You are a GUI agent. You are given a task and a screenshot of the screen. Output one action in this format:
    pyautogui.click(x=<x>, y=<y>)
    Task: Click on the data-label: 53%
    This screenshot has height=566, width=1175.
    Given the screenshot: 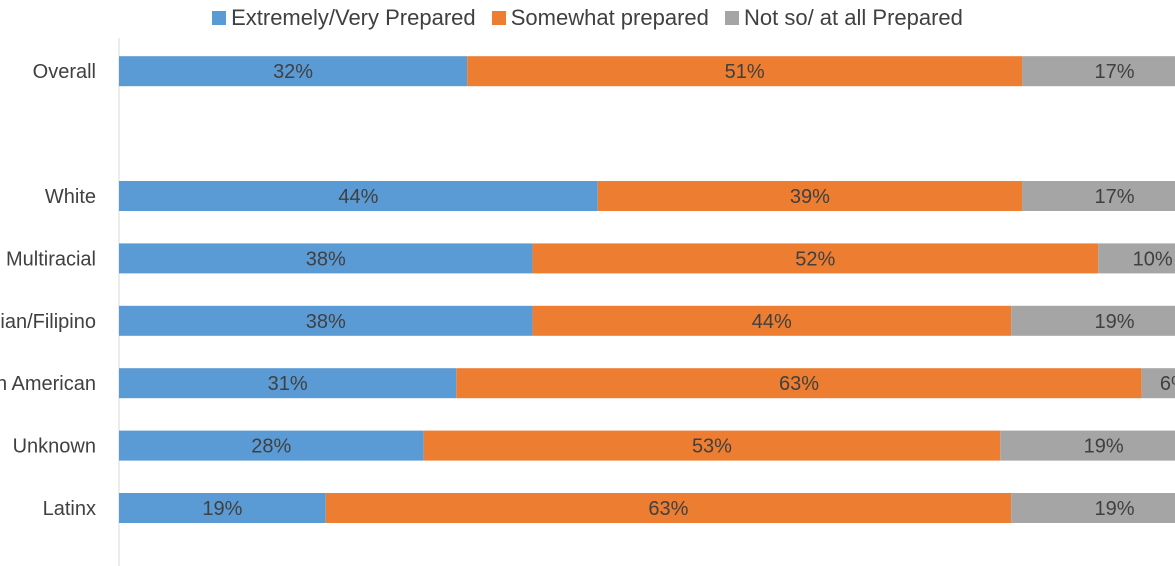 What is the action you would take?
    pyautogui.click(x=712, y=447)
    